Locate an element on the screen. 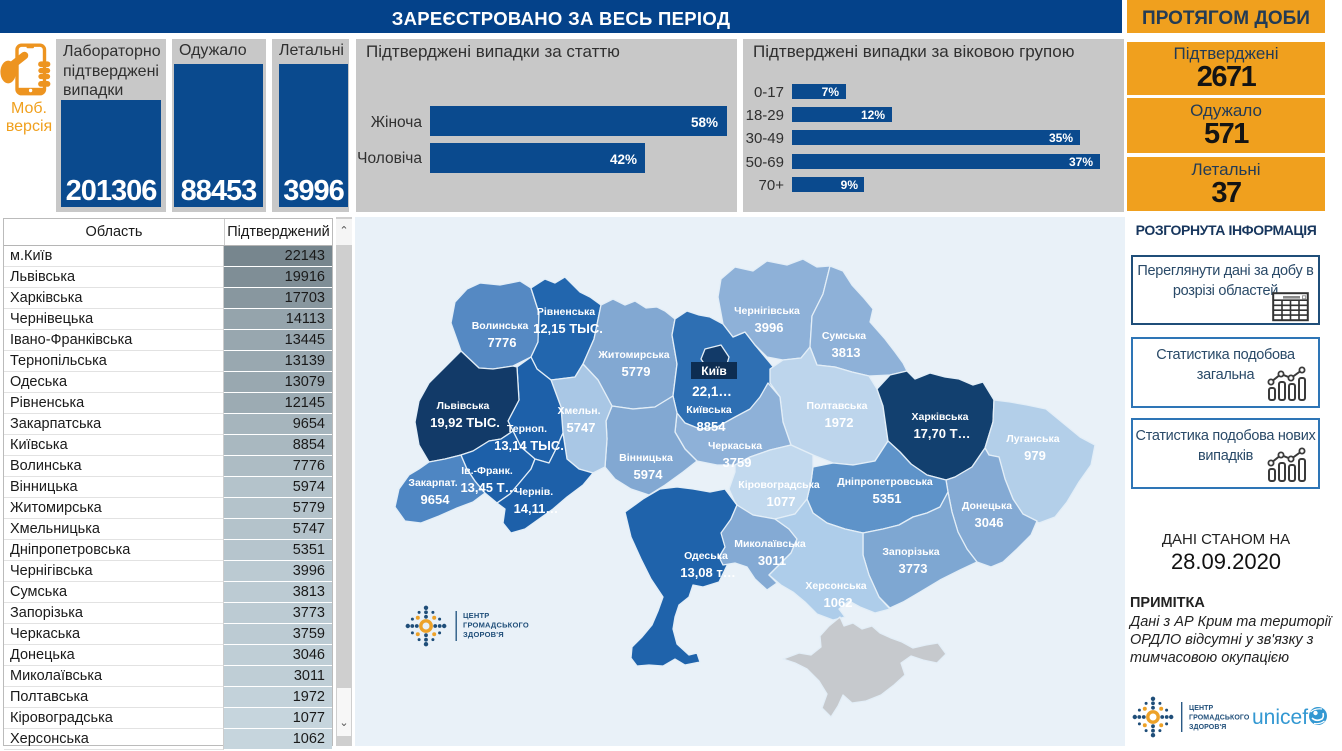 The image size is (1342, 751). svg-text: Київська is located at coordinates (709, 410).